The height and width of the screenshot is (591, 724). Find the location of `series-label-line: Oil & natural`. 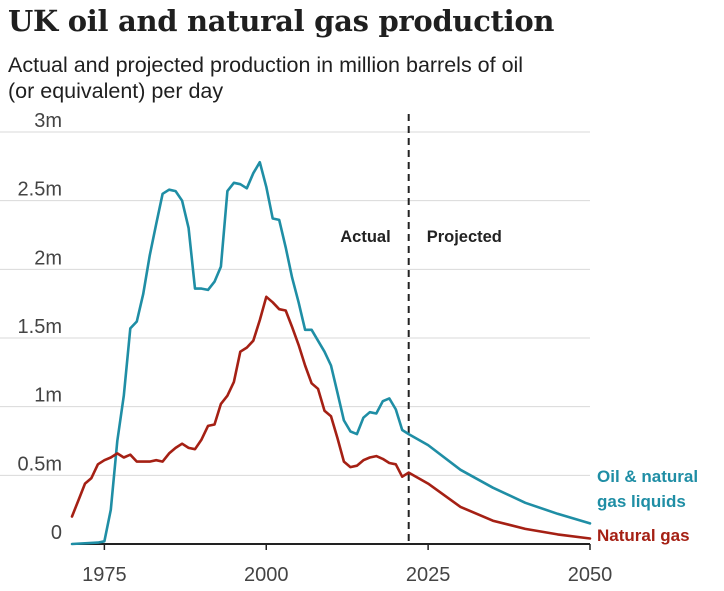

series-label-line: Oil & natural is located at coordinates (647, 476).